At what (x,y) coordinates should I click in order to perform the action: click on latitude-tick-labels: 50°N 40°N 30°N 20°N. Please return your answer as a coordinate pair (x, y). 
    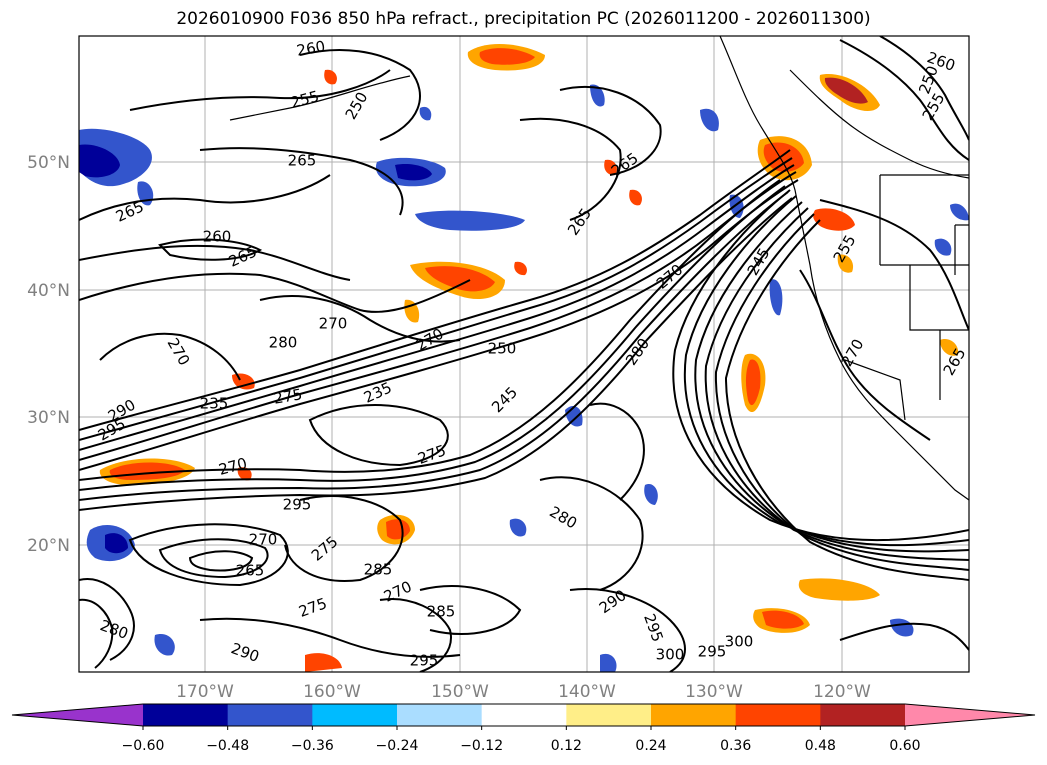
    Looking at the image, I should click on (48, 354).